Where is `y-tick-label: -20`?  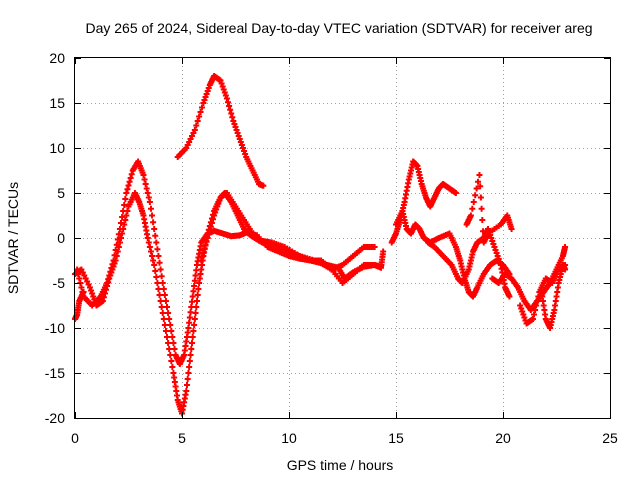 y-tick-label: -20 is located at coordinates (55, 418).